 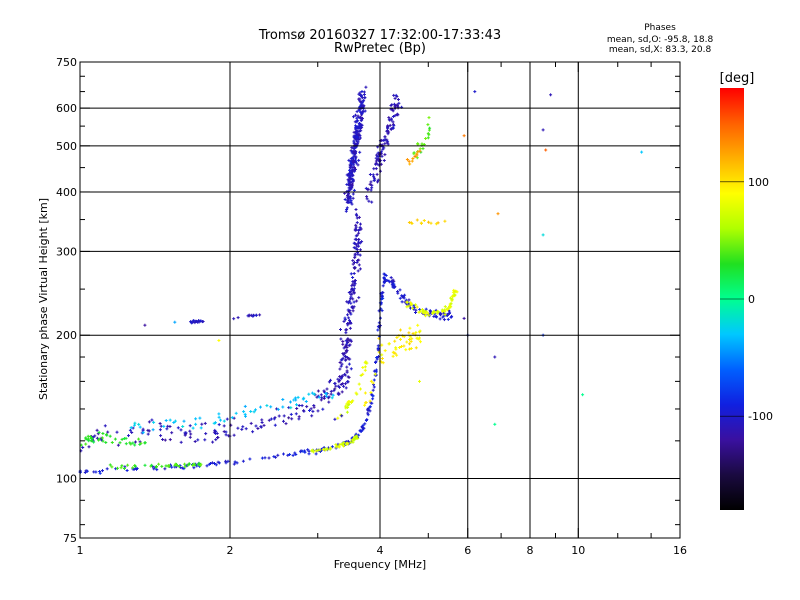 I want to click on x-axis-label: Frequency [MHz], so click(x=380, y=564).